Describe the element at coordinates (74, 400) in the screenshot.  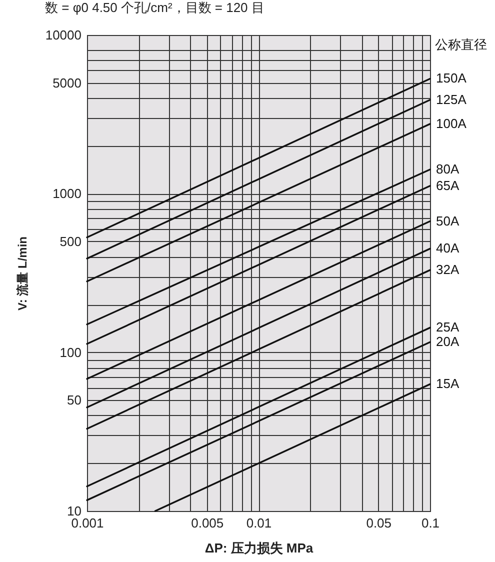
I see `y-tick-label: 50` at that location.